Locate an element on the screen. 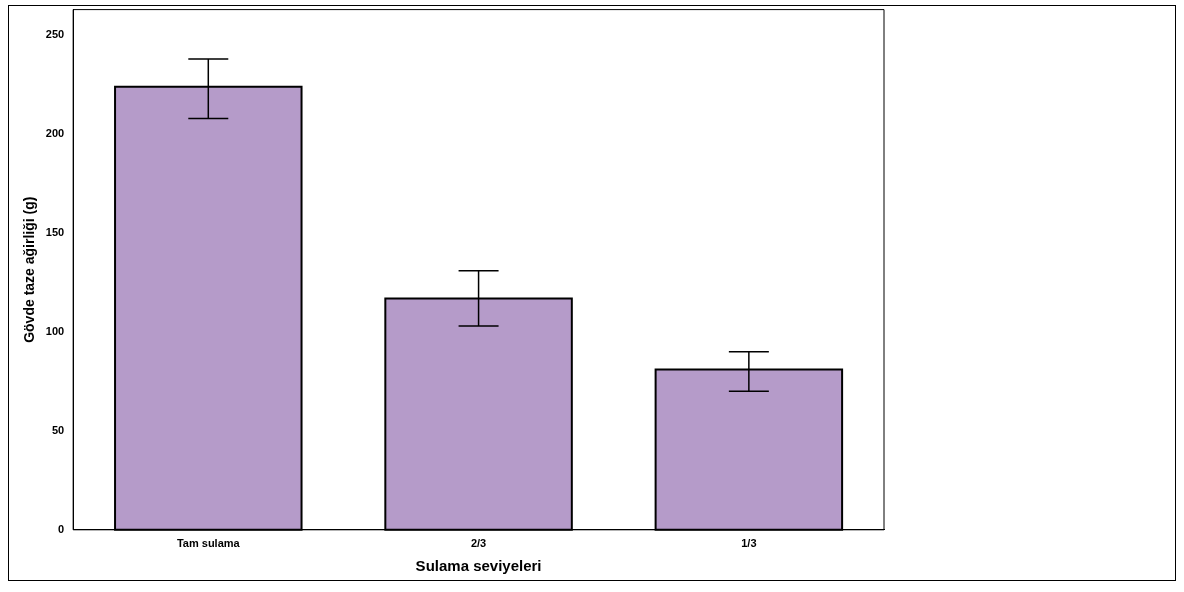 This screenshot has height=592, width=1184. y-axis-title: Gövde taze ağirliği (g) is located at coordinates (29, 269).